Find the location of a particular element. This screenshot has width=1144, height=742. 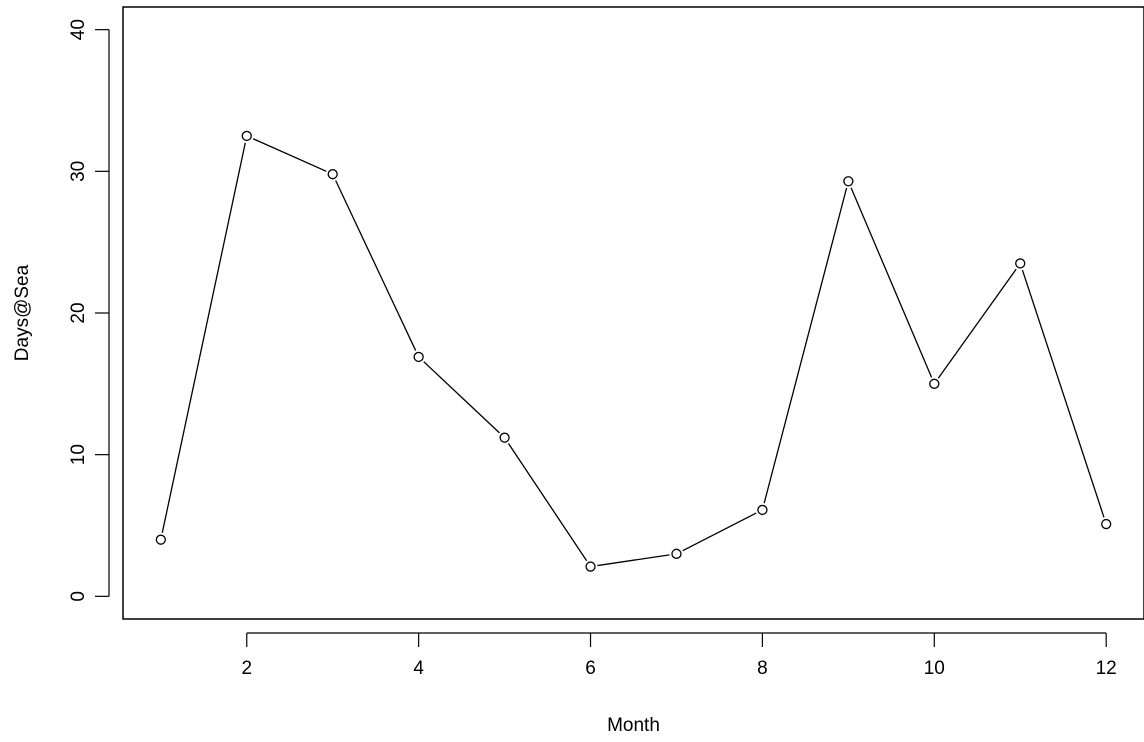

x-tick-label: 12 is located at coordinates (1106, 668).